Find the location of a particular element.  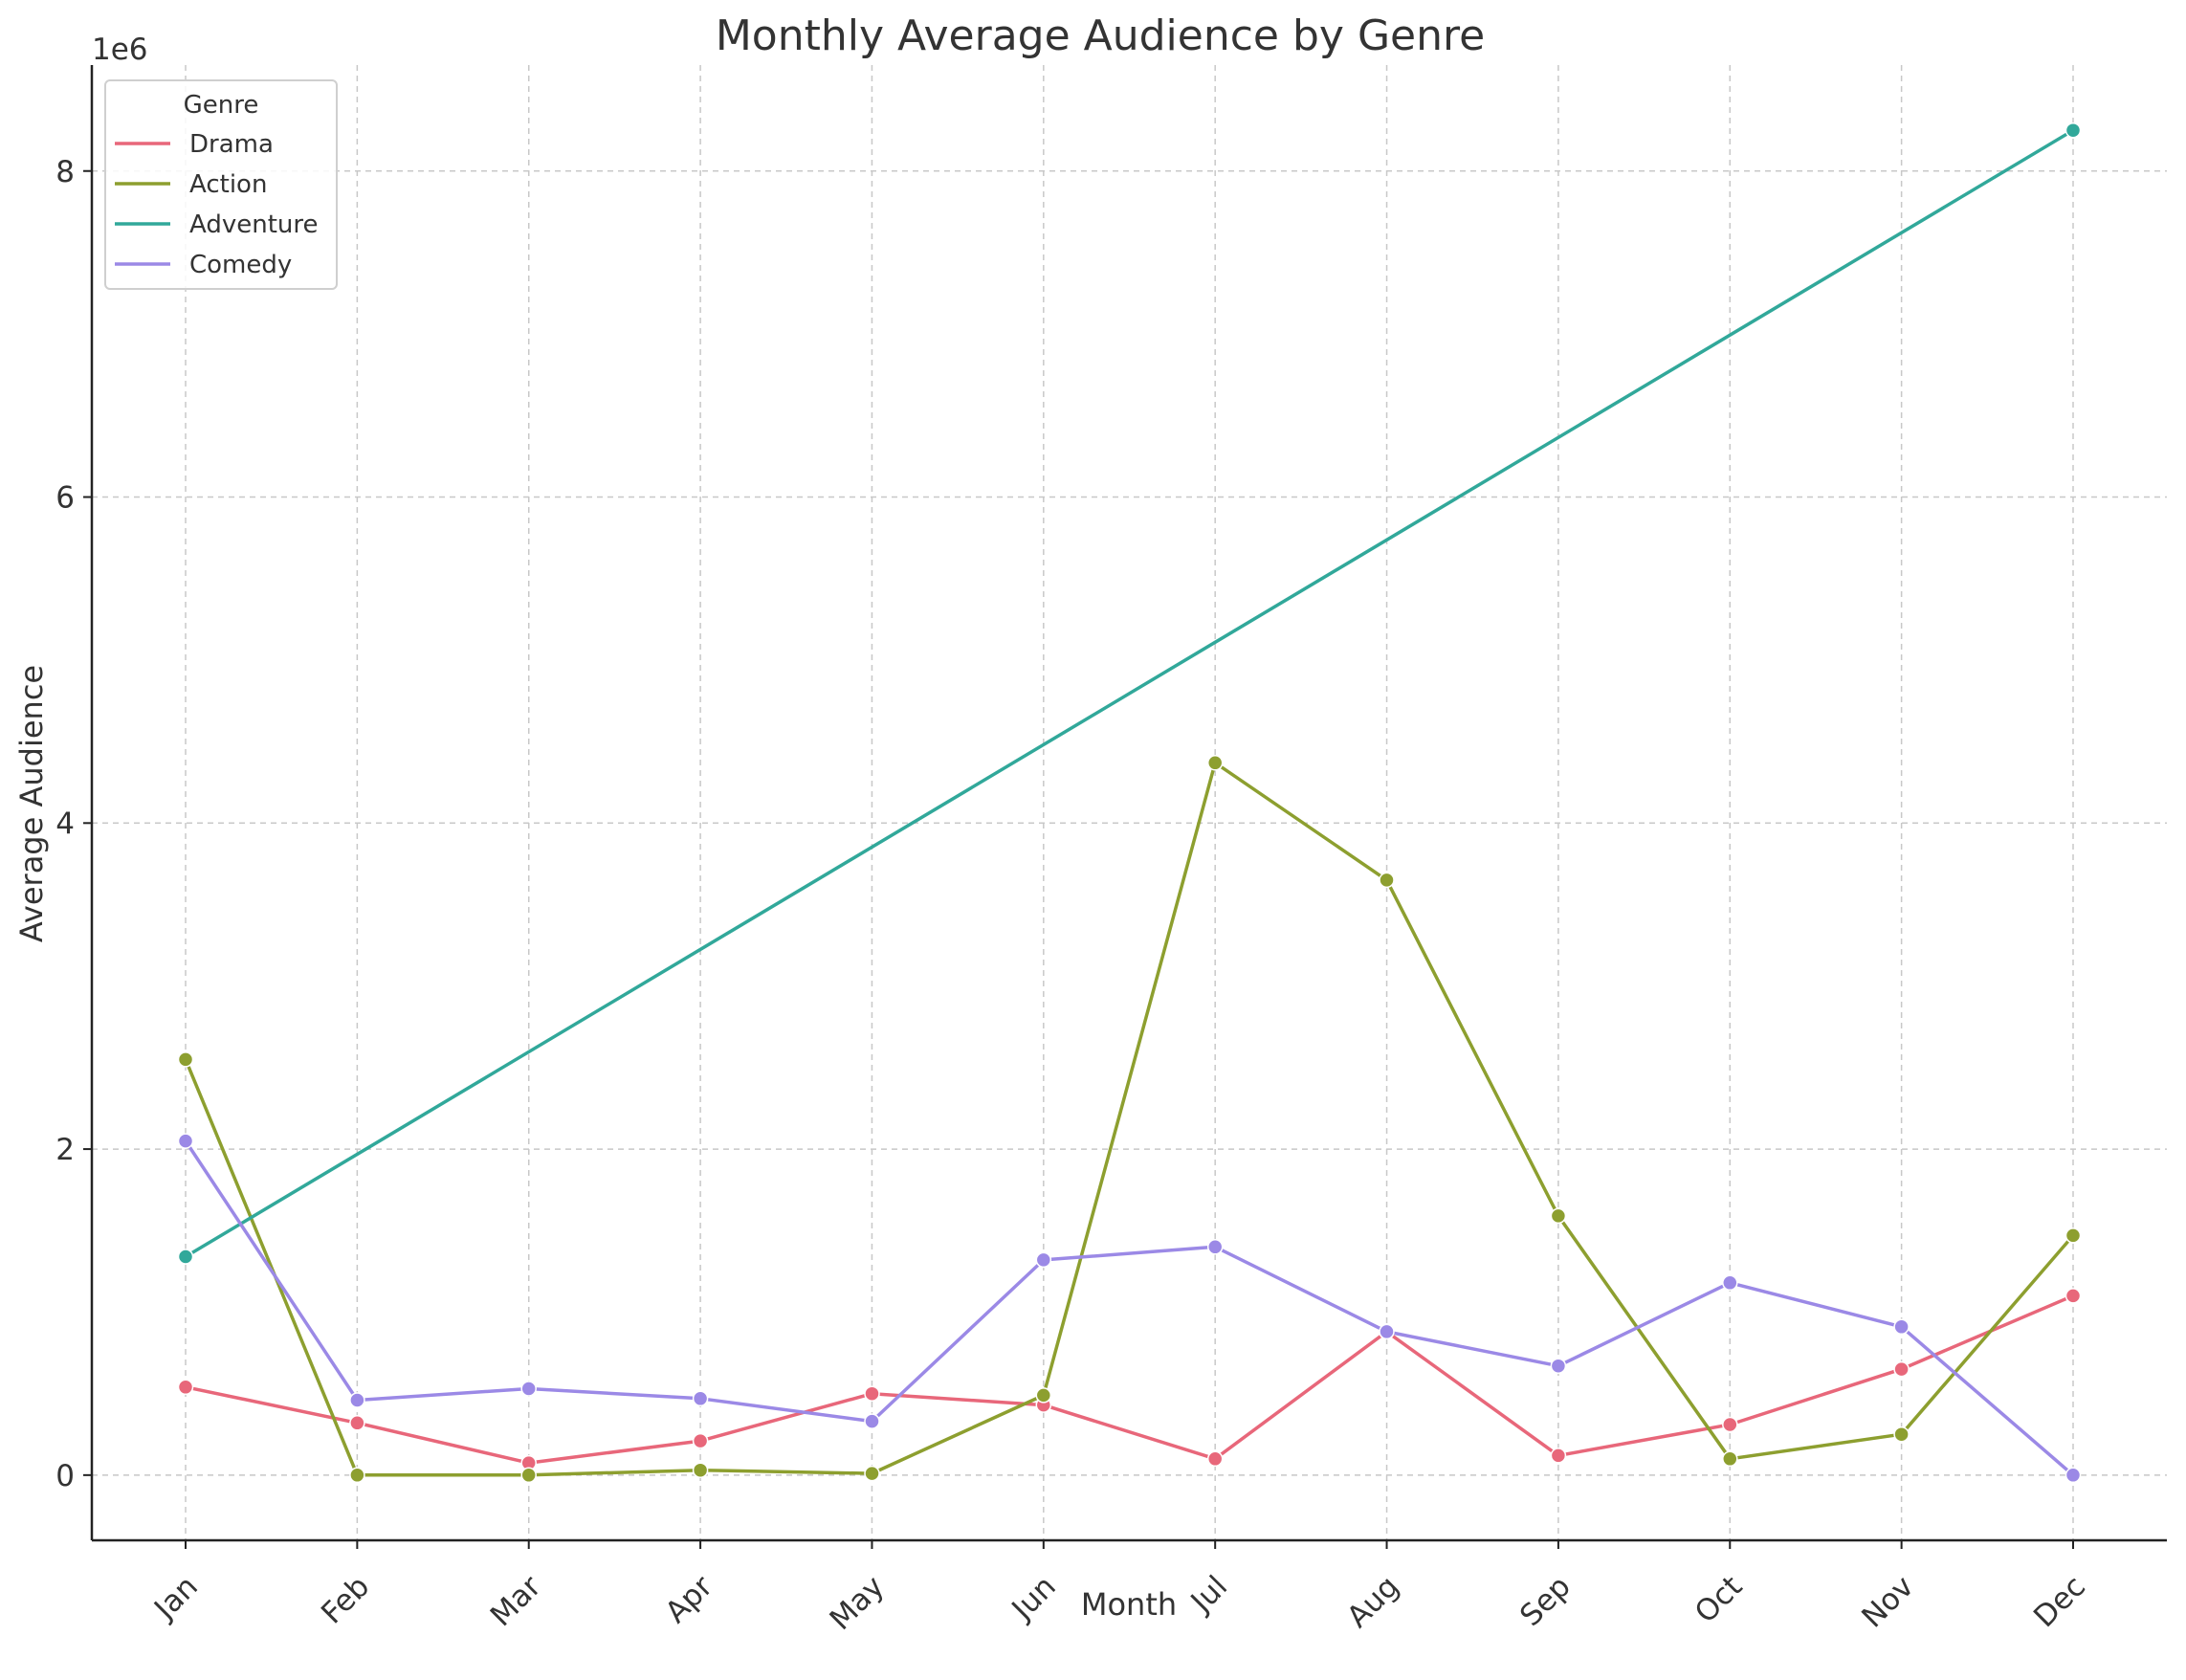

y-axis-label: Average Audience is located at coordinates (31, 804).